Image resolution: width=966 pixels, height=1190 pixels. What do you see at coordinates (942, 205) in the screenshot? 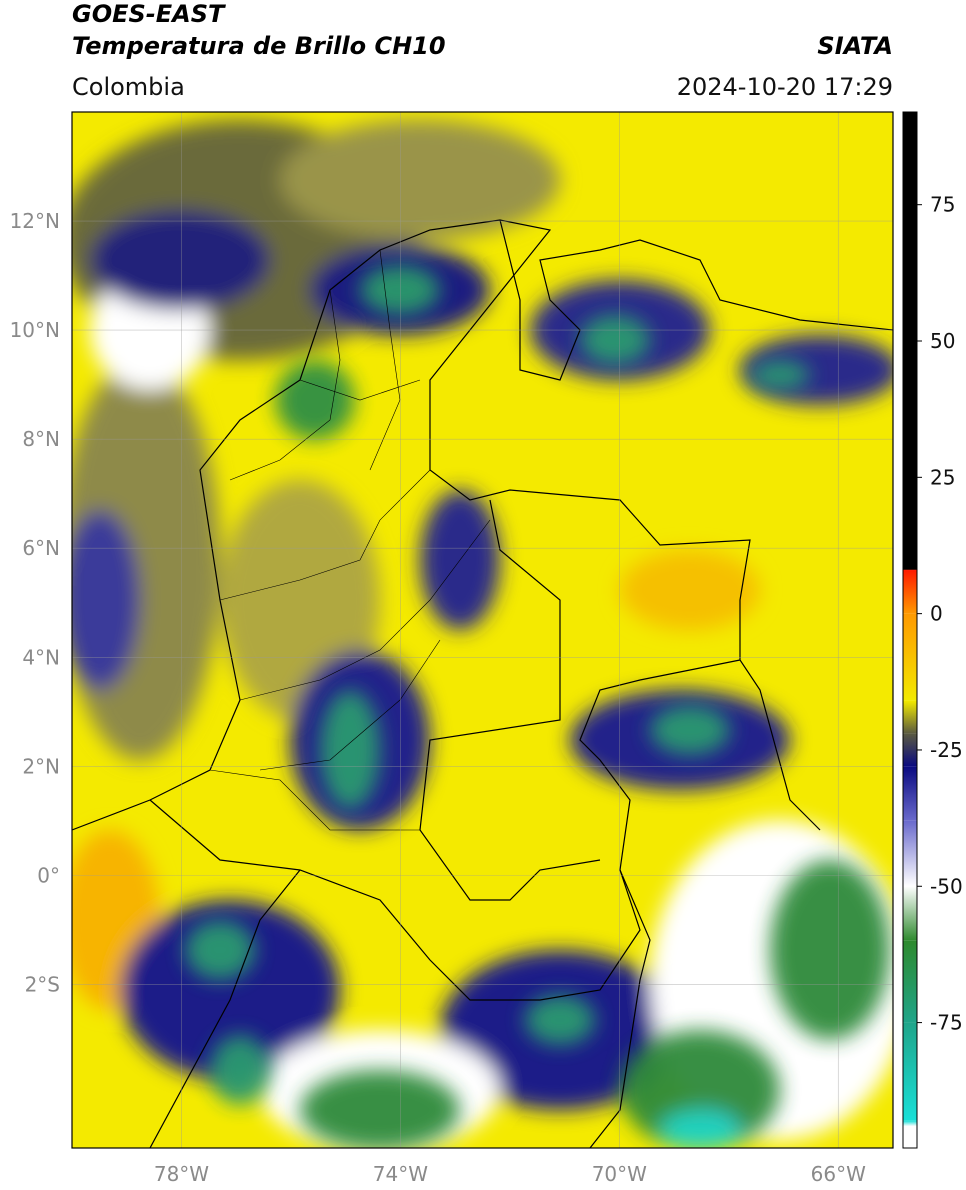
I see `colorbar-tick-label: 75` at bounding box center [942, 205].